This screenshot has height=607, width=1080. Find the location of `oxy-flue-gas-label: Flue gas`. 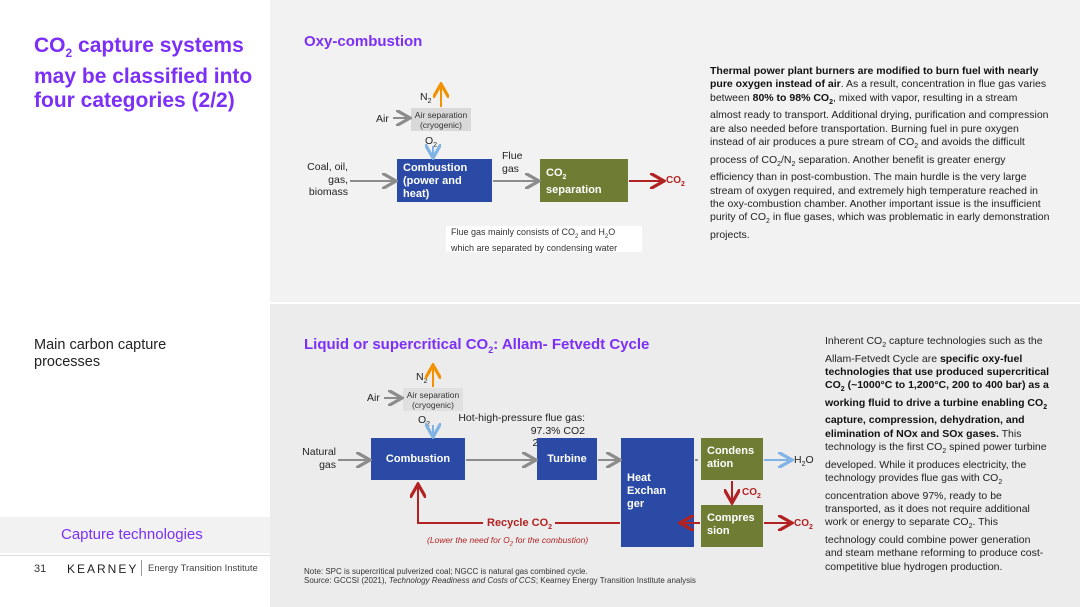

oxy-flue-gas-label: Flue gas is located at coordinates (512, 162).